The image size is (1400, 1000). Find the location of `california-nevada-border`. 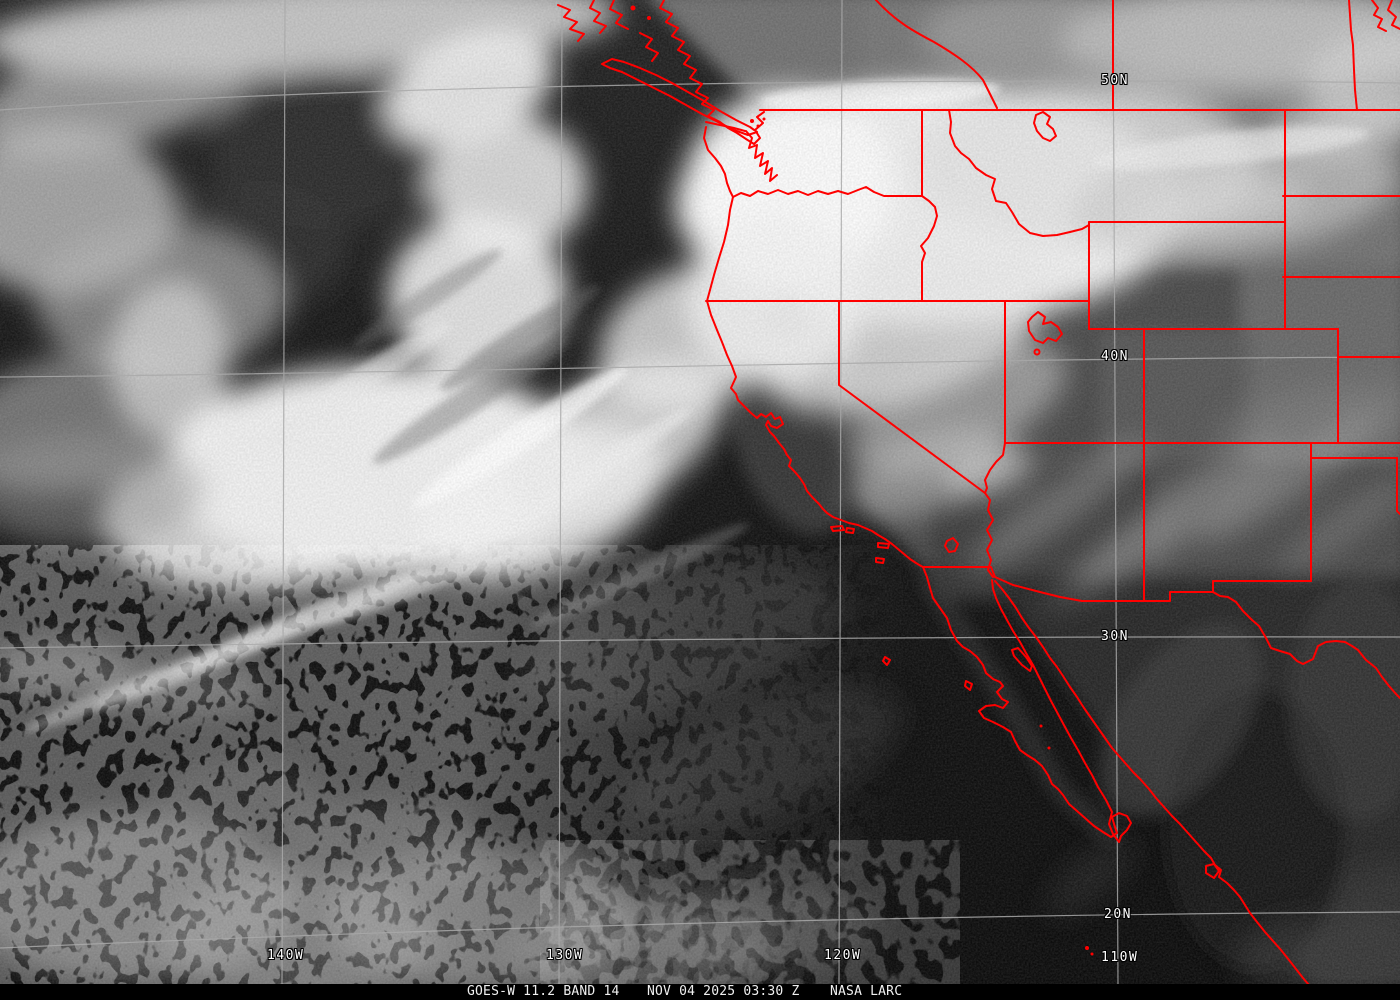

california-nevada-border is located at coordinates (912, 397).